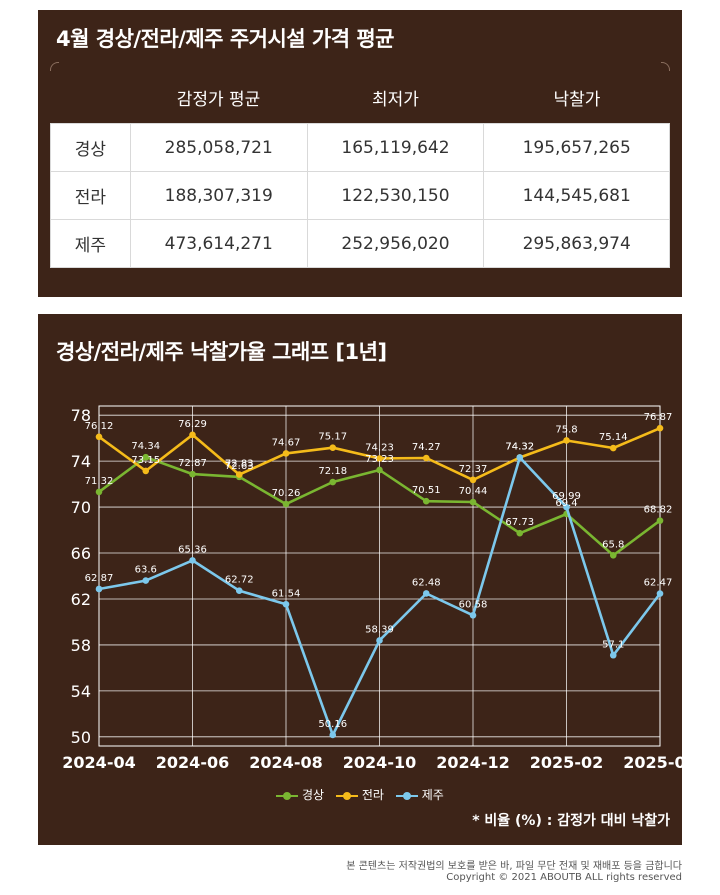  Describe the element at coordinates (99, 578) in the screenshot. I see `data-label: 62.87` at that location.